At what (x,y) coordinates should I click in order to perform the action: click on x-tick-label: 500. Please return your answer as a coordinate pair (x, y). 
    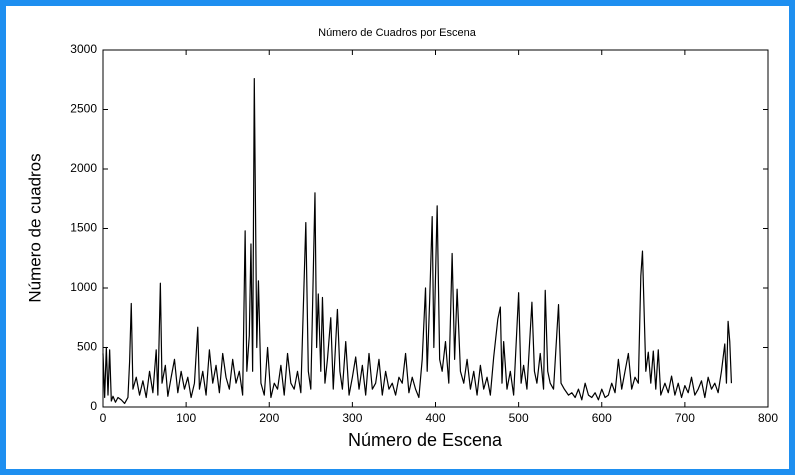
    Looking at the image, I should click on (519, 418).